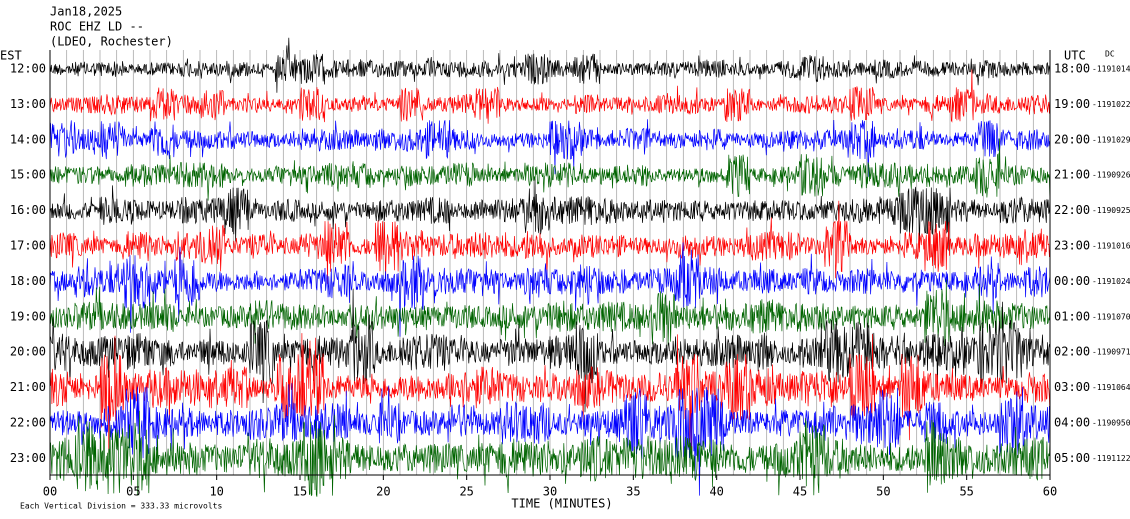 The image size is (1130, 519). Describe the element at coordinates (1111, 104) in the screenshot. I see `count: -1191022` at that location.